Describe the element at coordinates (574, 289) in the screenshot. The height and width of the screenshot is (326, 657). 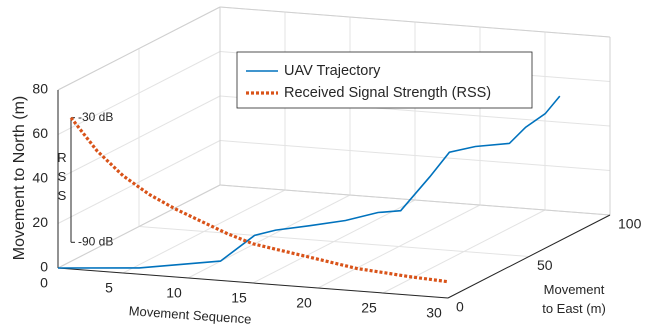
I see `y-axis-label-line: Movement` at that location.